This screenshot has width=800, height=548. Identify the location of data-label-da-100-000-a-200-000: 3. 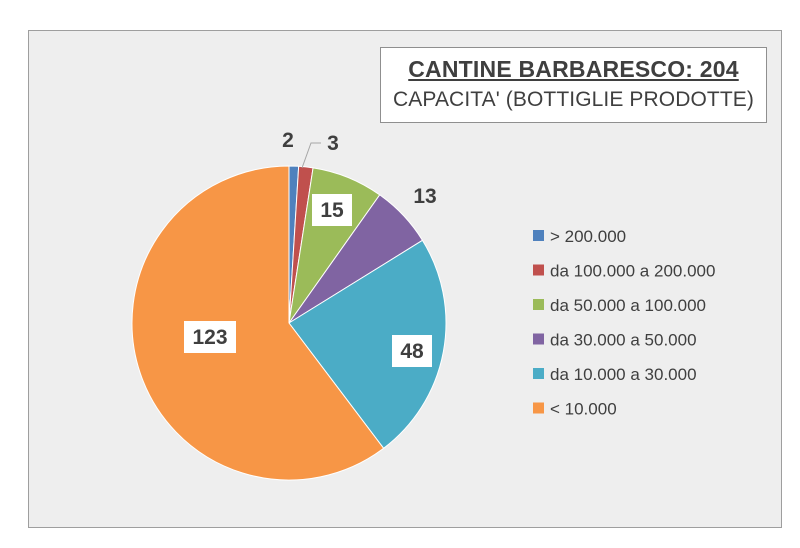
(333, 143).